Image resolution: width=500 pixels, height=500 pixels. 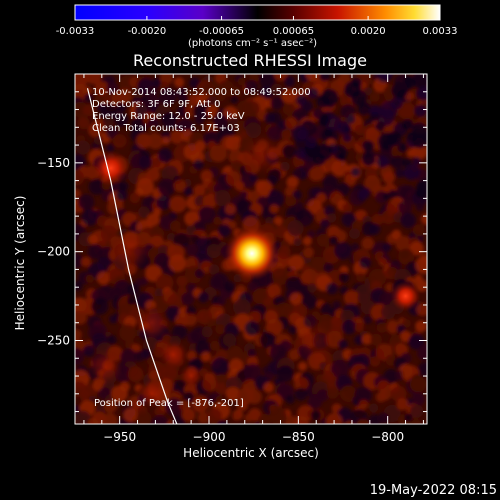 What do you see at coordinates (166, 128) in the screenshot?
I see `annotation-algorithm: Clean Total counts: 6.17E+03` at bounding box center [166, 128].